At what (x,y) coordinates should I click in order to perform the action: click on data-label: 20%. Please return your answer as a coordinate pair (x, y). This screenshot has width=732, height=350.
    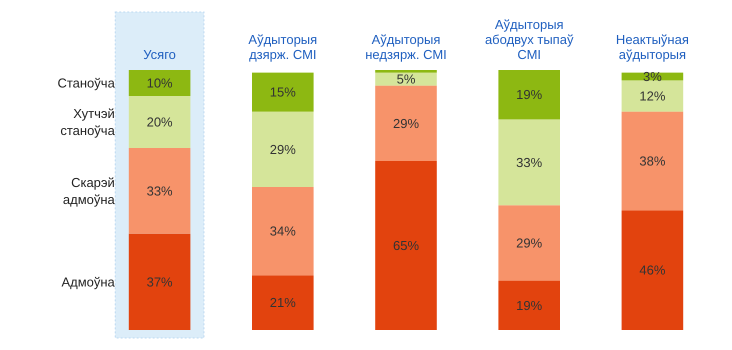
    Looking at the image, I should click on (160, 122).